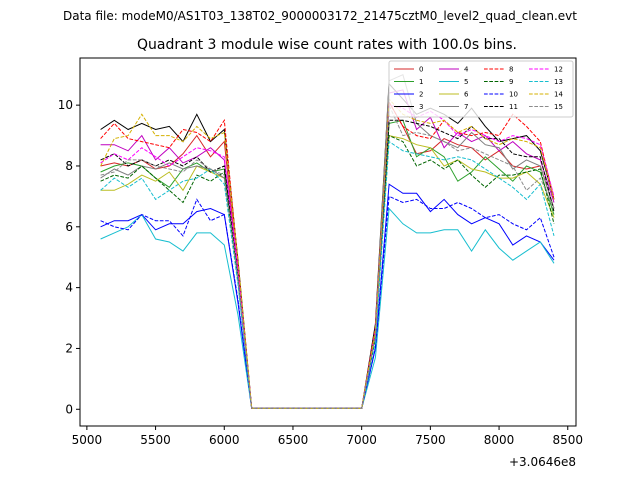  I want to click on x-tick-label: 5500, so click(155, 440).